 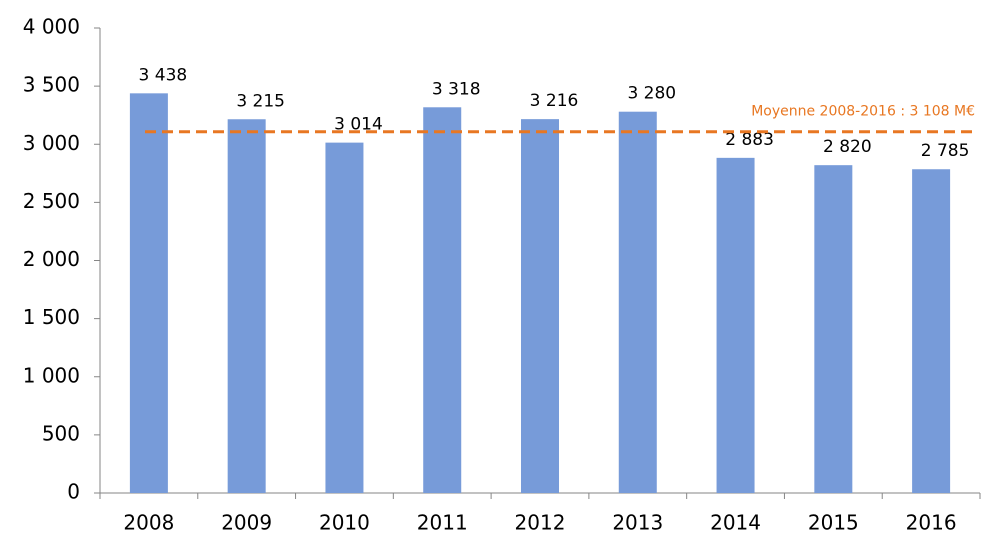 I want to click on average-label: Moyenne 2008-2016 : 3 108 M€, so click(x=863, y=112).